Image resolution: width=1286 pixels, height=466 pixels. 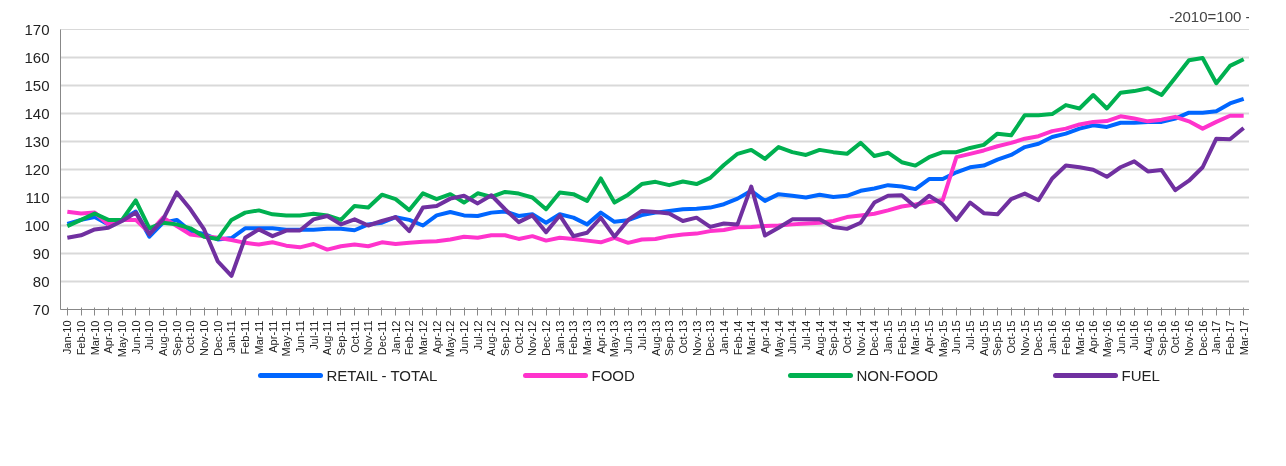 I want to click on x-tick-label: Jan-14, so click(x=723, y=337).